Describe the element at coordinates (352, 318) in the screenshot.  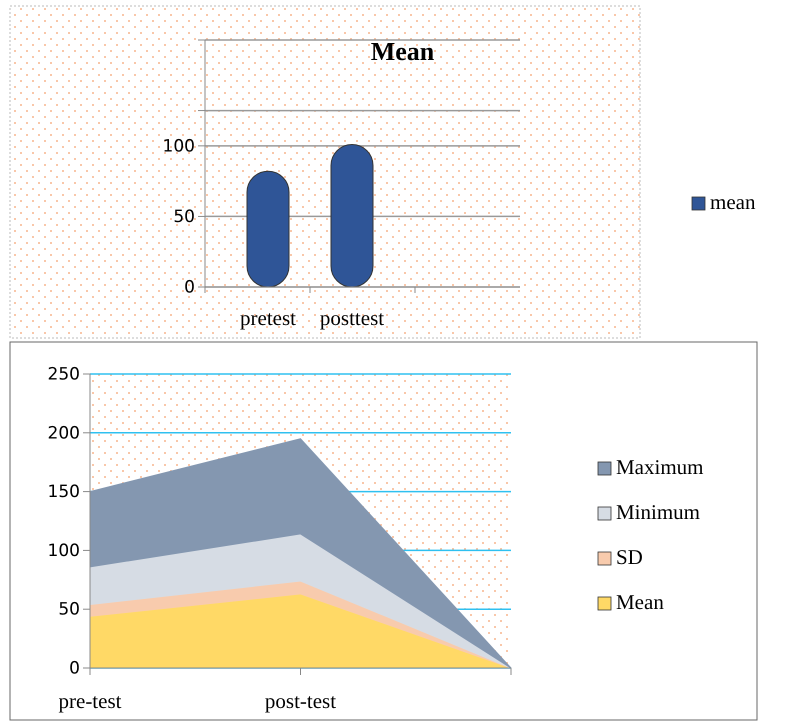
I see `x-tick-label: posttest` at that location.